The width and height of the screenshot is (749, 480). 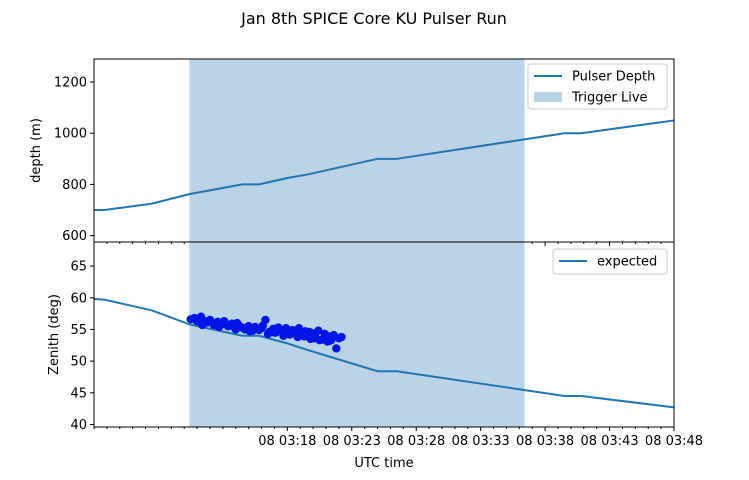 I want to click on depth-y-label: depth (m), so click(x=36, y=150).